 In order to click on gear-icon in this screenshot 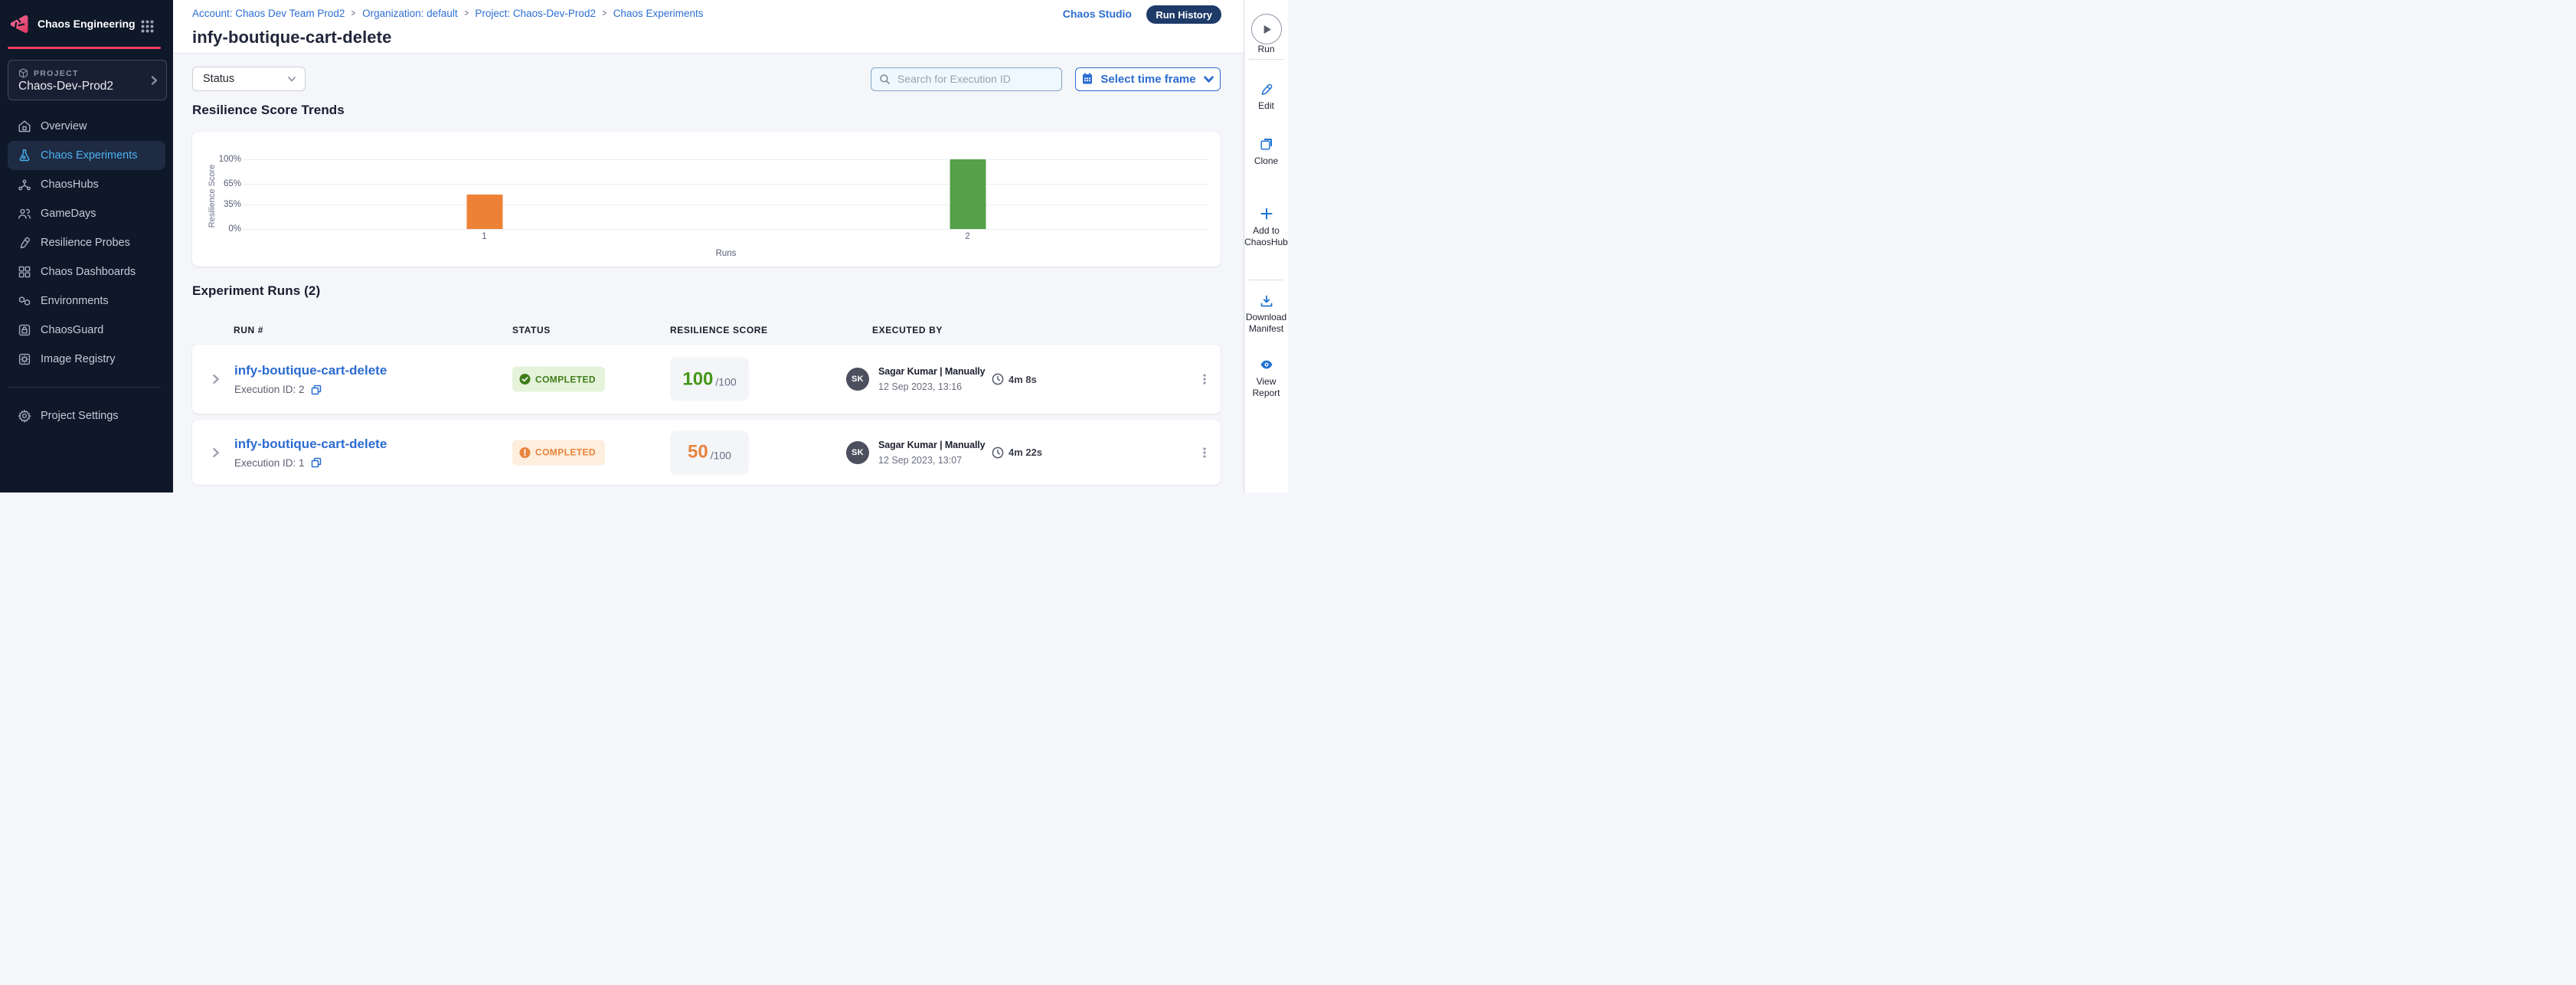, I will do `click(24, 416)`.